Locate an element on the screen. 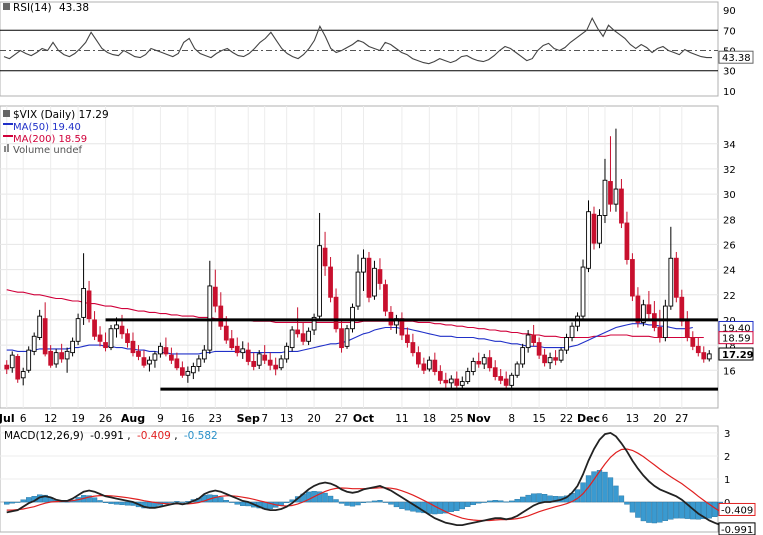 Image resolution: width=763 pixels, height=535 pixels. rsi-value-box-label: 43.38 is located at coordinates (736, 58).